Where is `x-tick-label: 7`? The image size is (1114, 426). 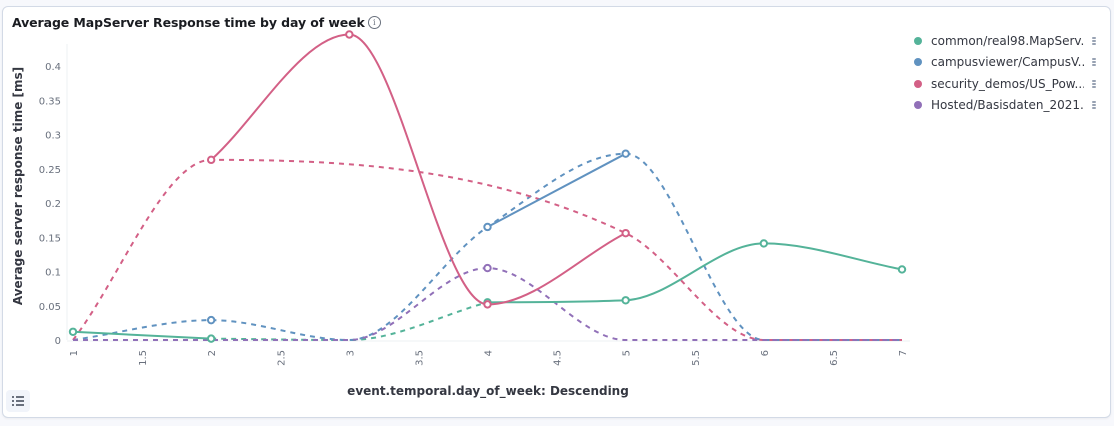 x-tick-label: 7 is located at coordinates (903, 353).